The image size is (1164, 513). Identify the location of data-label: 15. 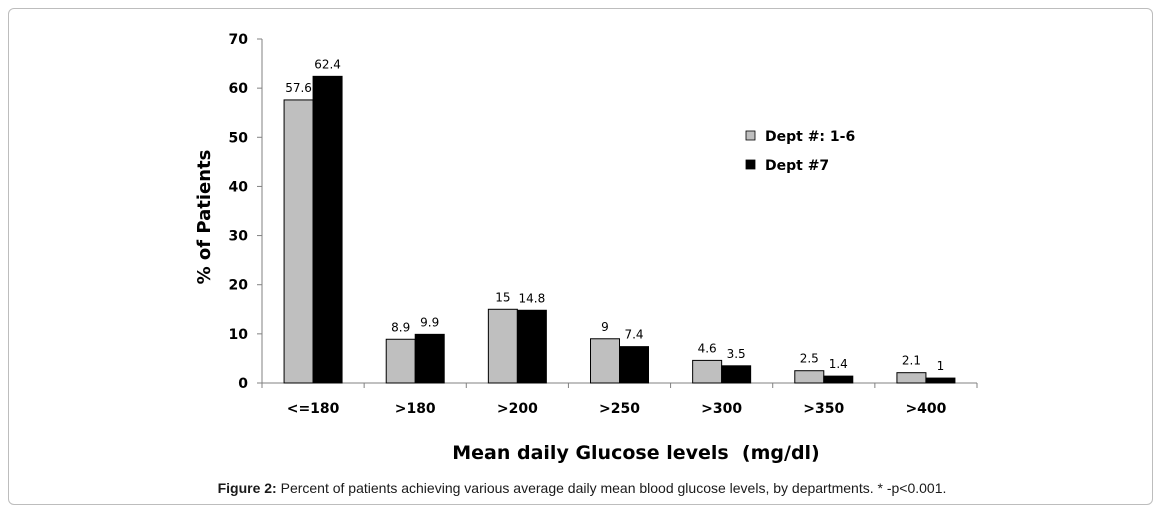
(502, 297).